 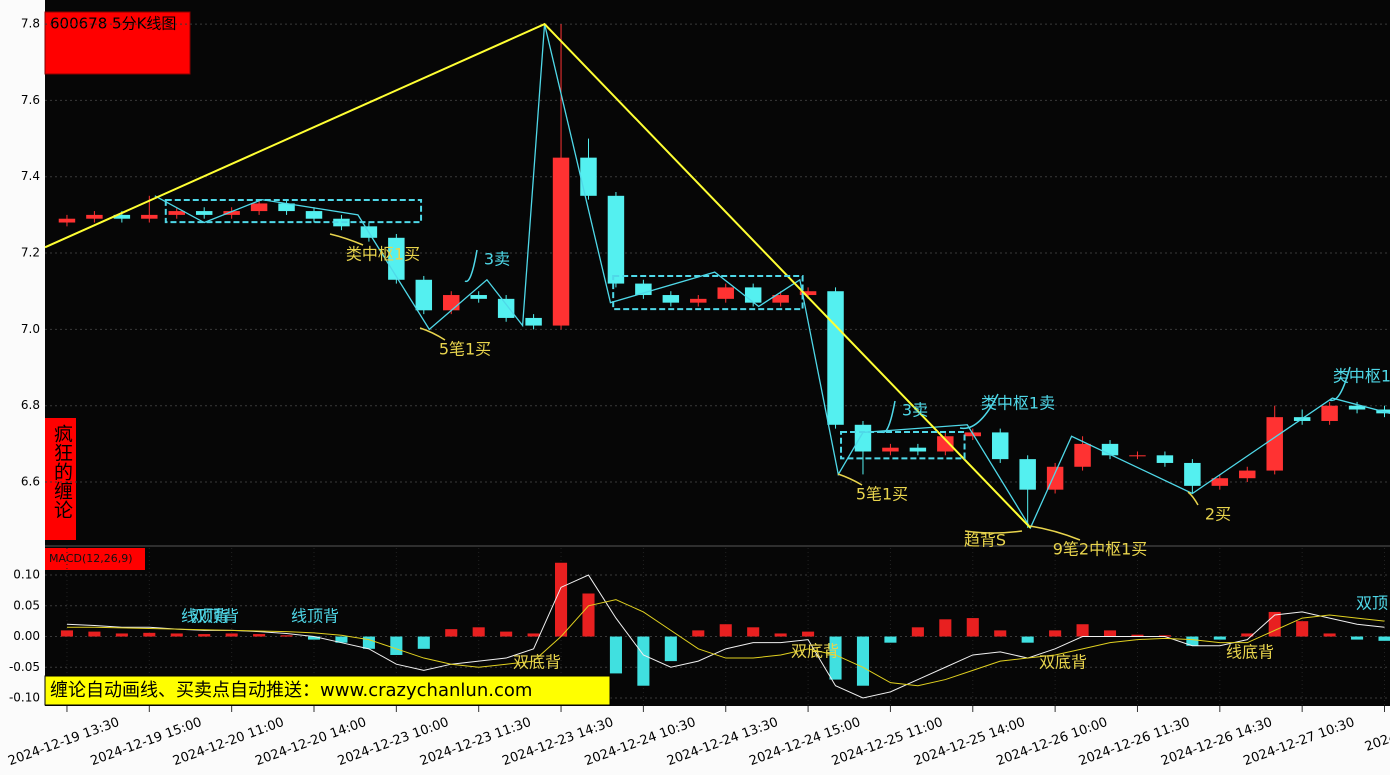 What do you see at coordinates (26, 636) in the screenshot?
I see `y-tick-label: 0.00` at bounding box center [26, 636].